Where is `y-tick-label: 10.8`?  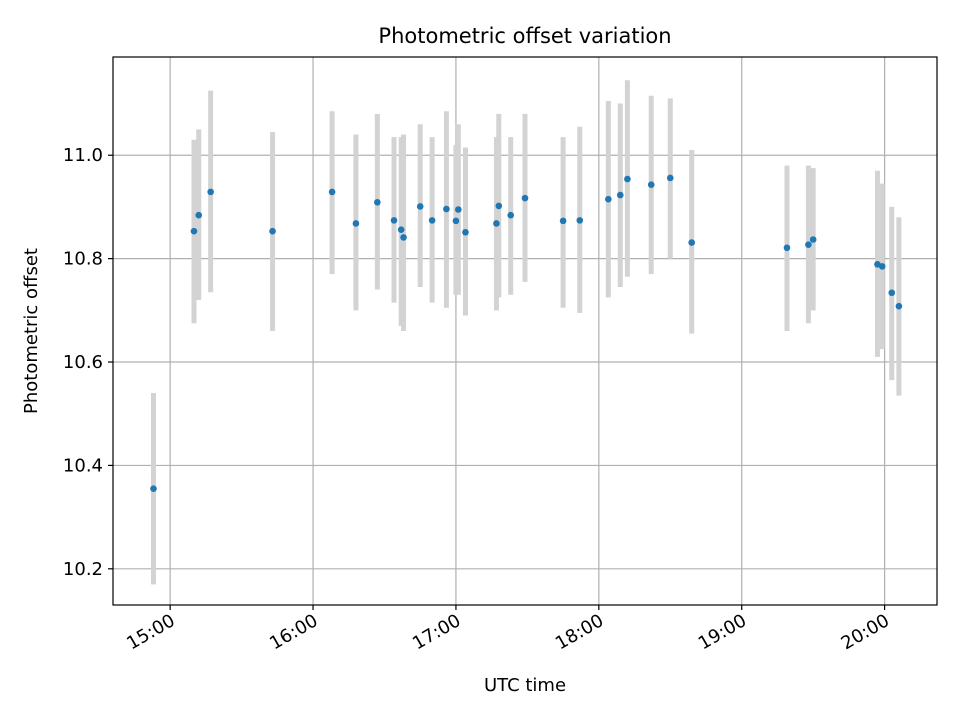
y-tick-label: 10.8 is located at coordinates (83, 259).